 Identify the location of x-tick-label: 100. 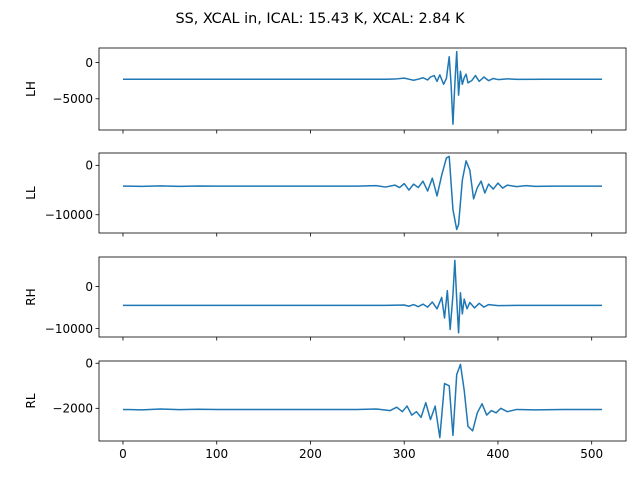
(216, 454).